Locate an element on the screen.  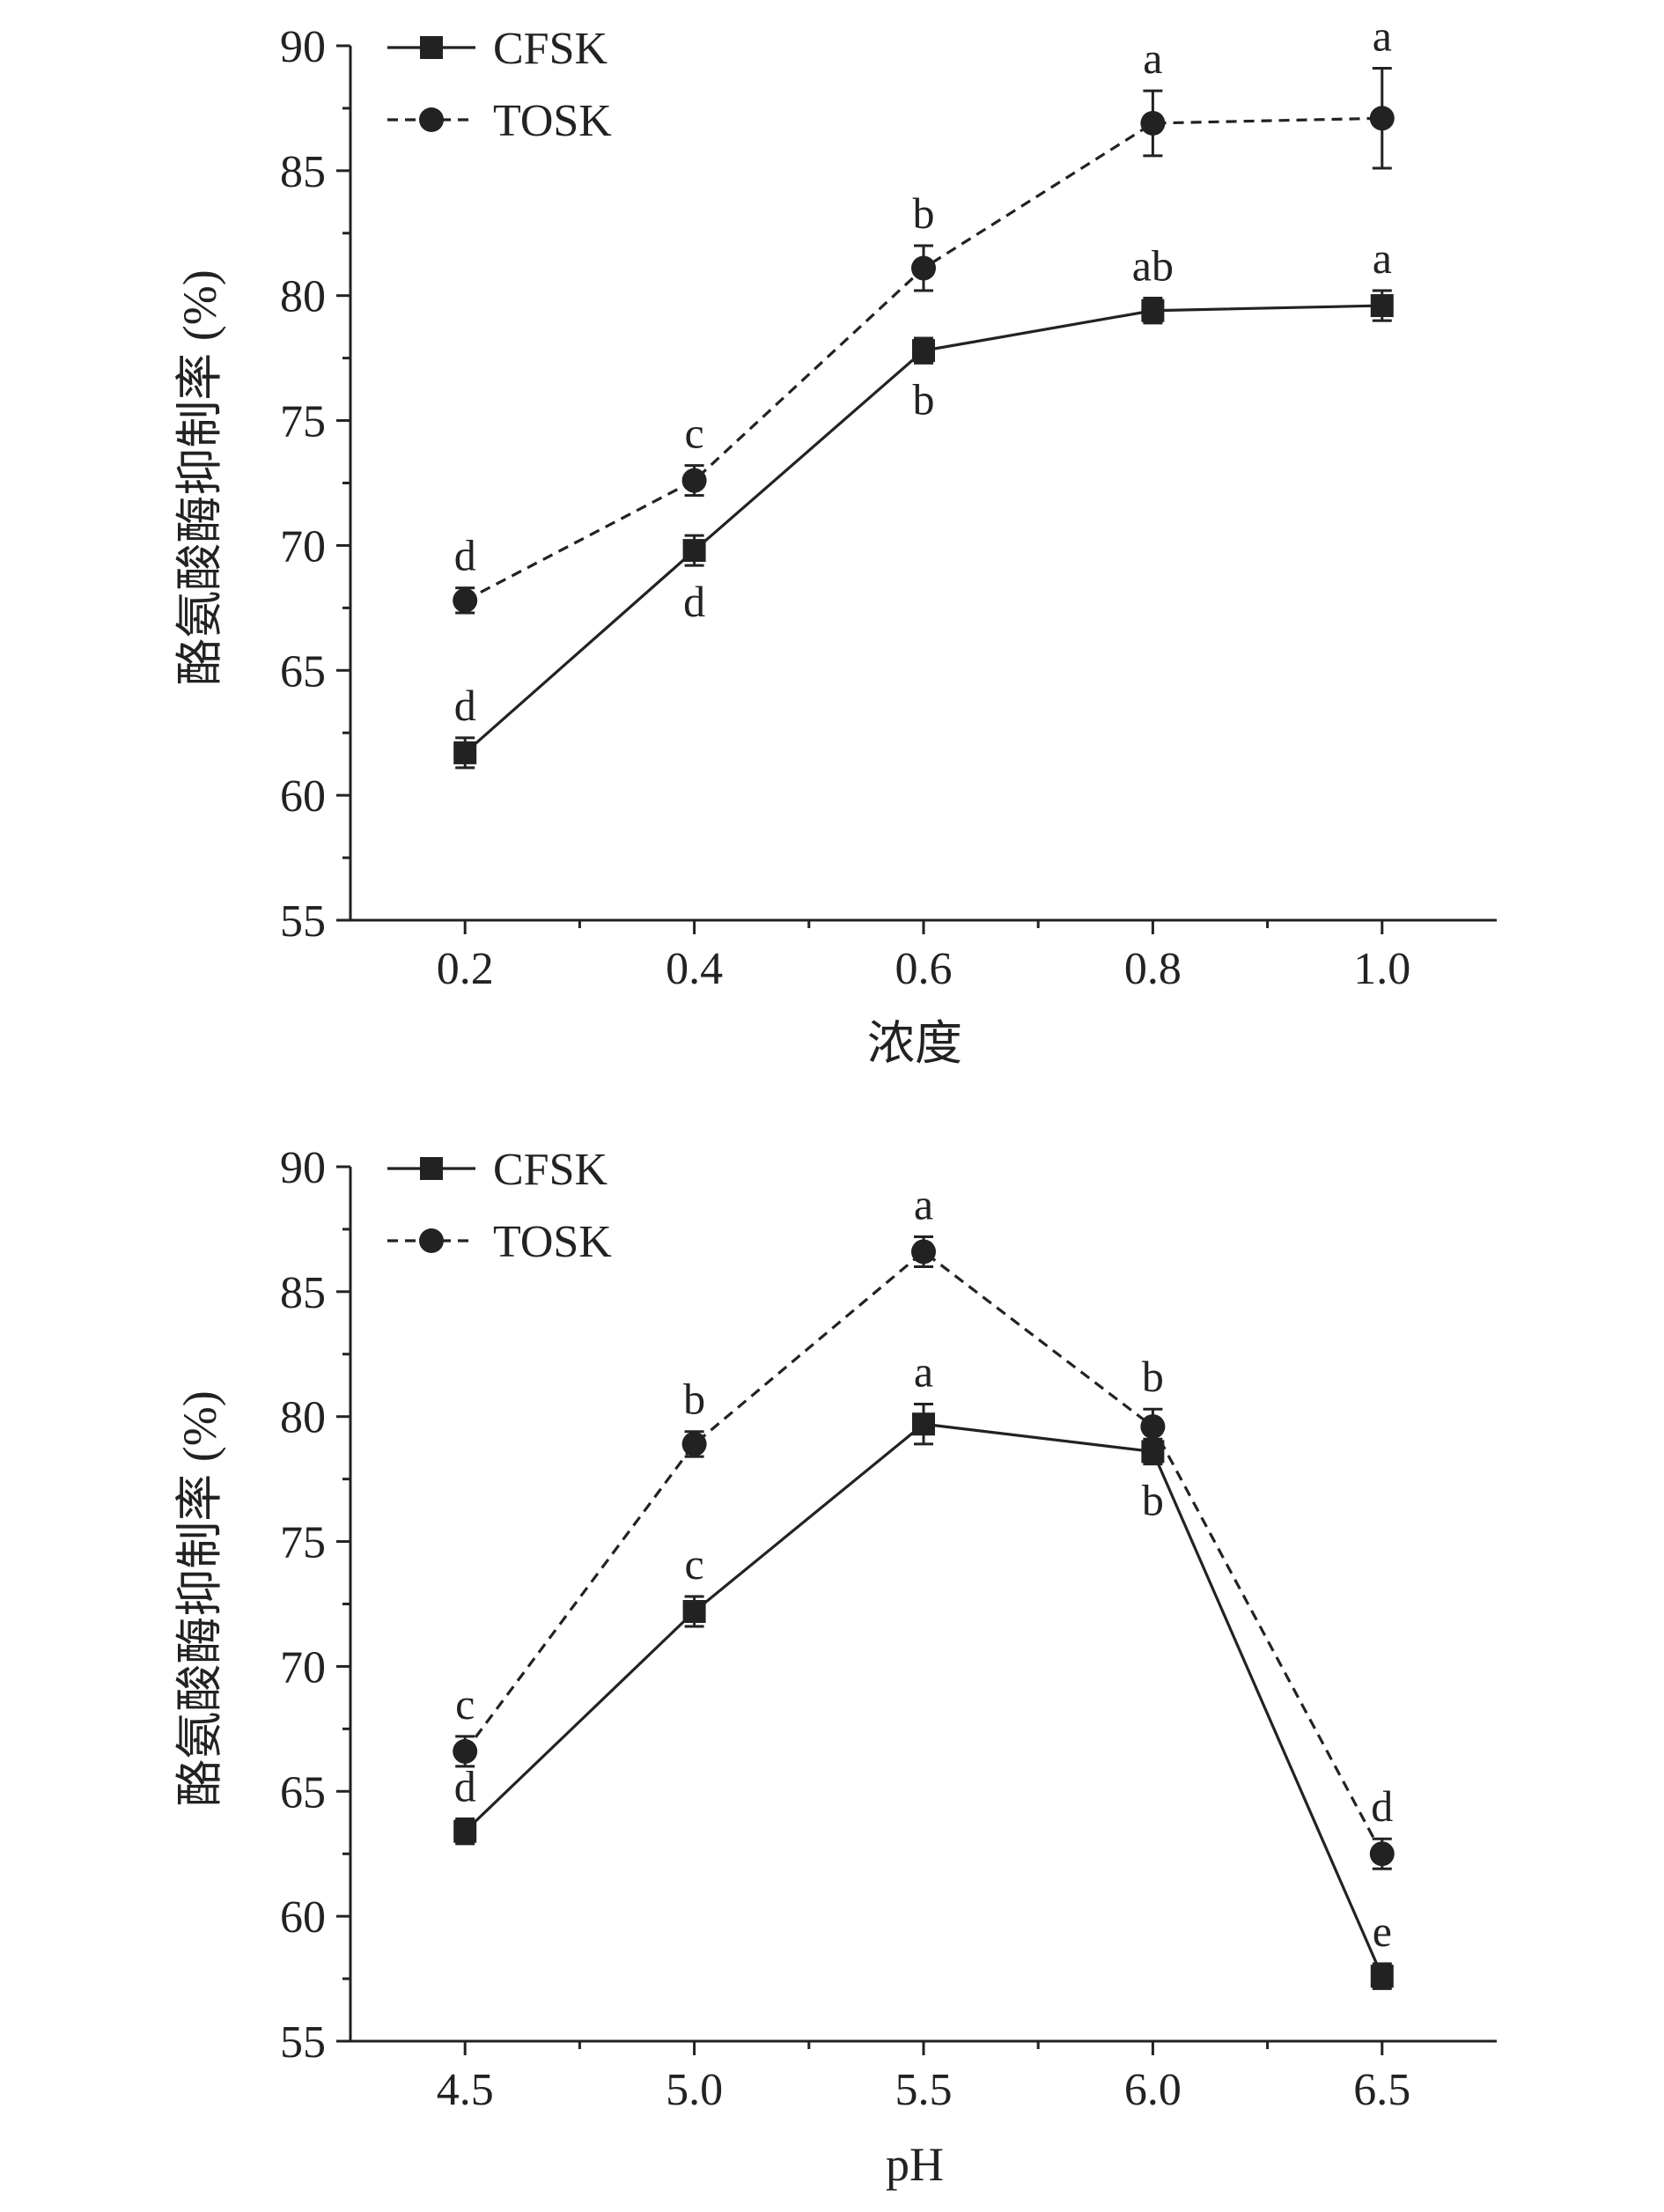
x-tick-label: 5.5 is located at coordinates (924, 2090).